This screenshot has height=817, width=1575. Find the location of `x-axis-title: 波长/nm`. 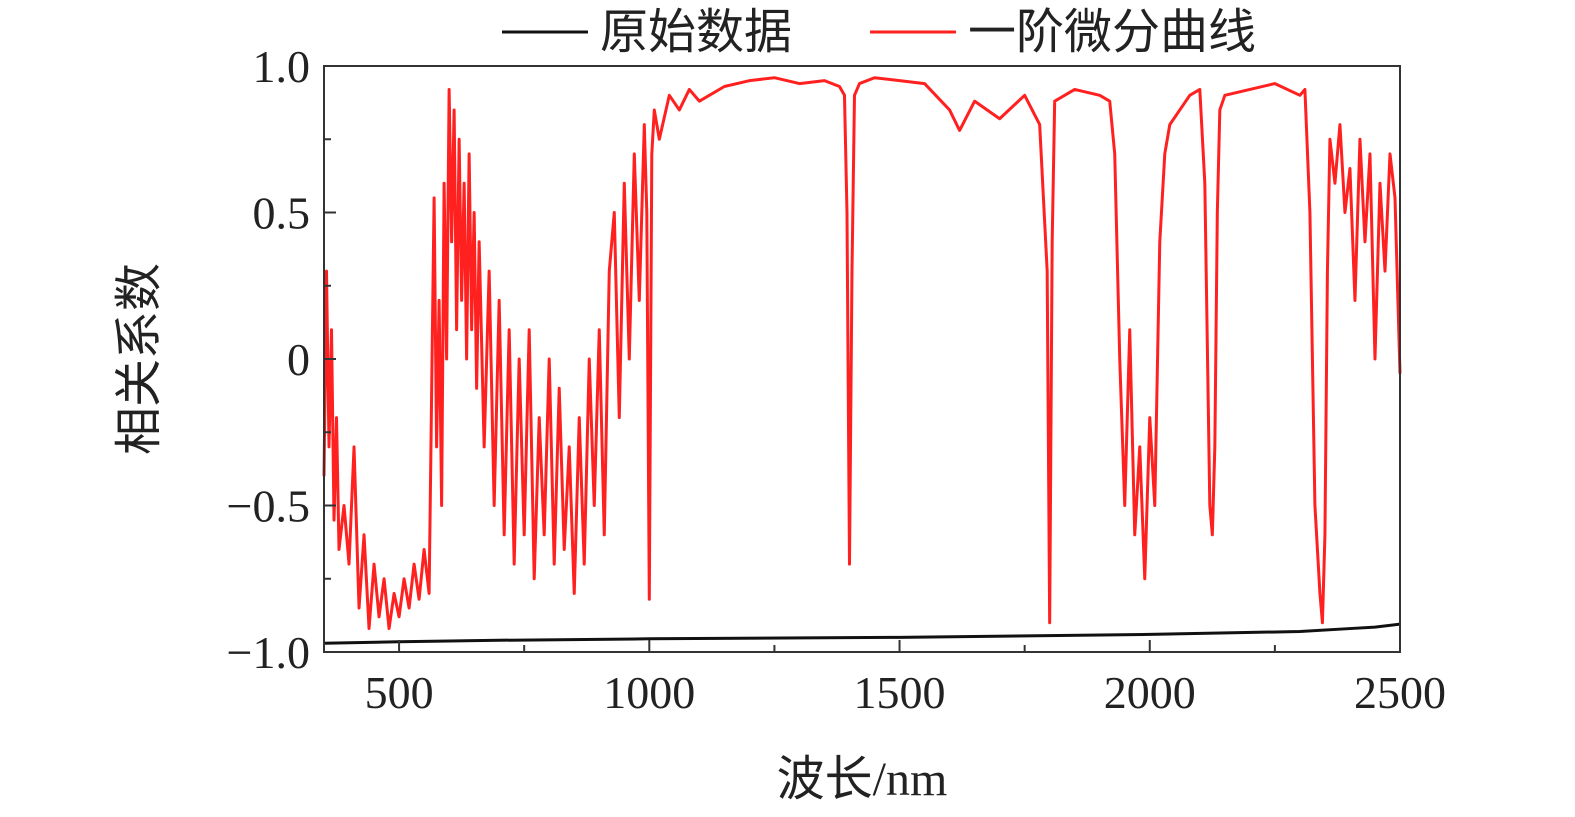

x-axis-title: 波长/nm is located at coordinates (862, 779).